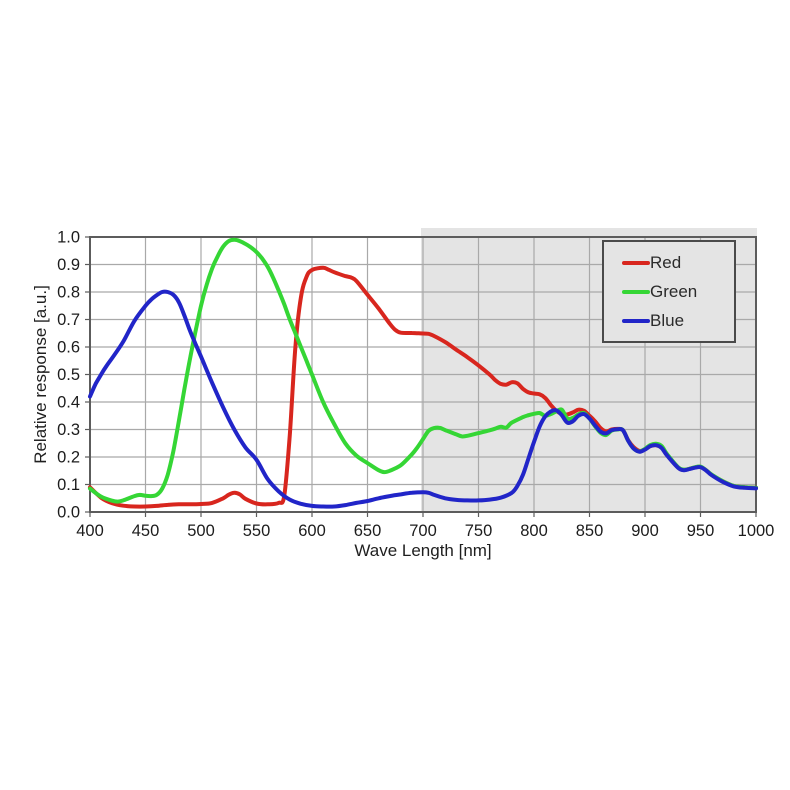 This screenshot has width=790, height=790. I want to click on x-tick-label: 900, so click(645, 531).